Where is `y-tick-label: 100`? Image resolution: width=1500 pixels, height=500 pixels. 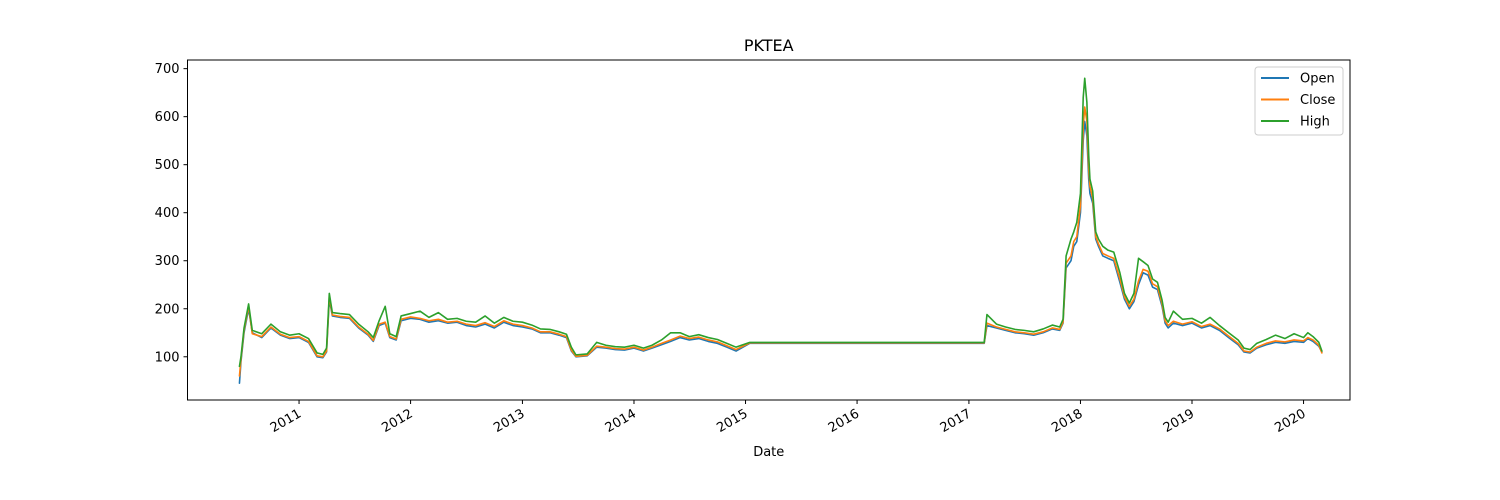 y-tick-label: 100 is located at coordinates (167, 357).